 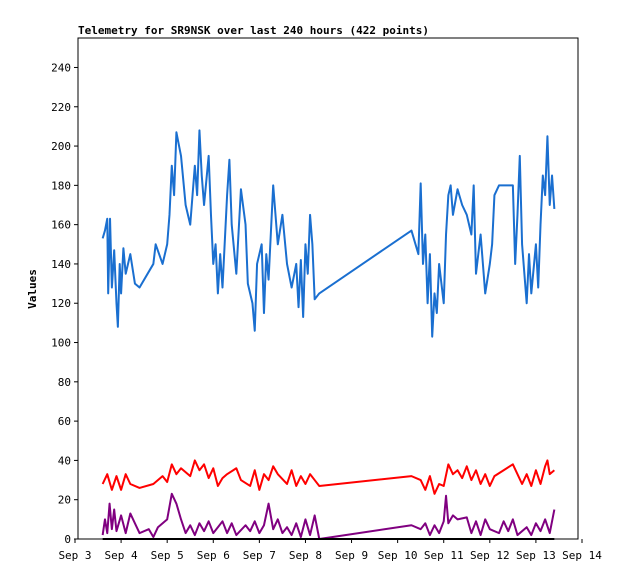 What do you see at coordinates (167, 555) in the screenshot?
I see `x-tick-label: Sep 5` at bounding box center [167, 555].